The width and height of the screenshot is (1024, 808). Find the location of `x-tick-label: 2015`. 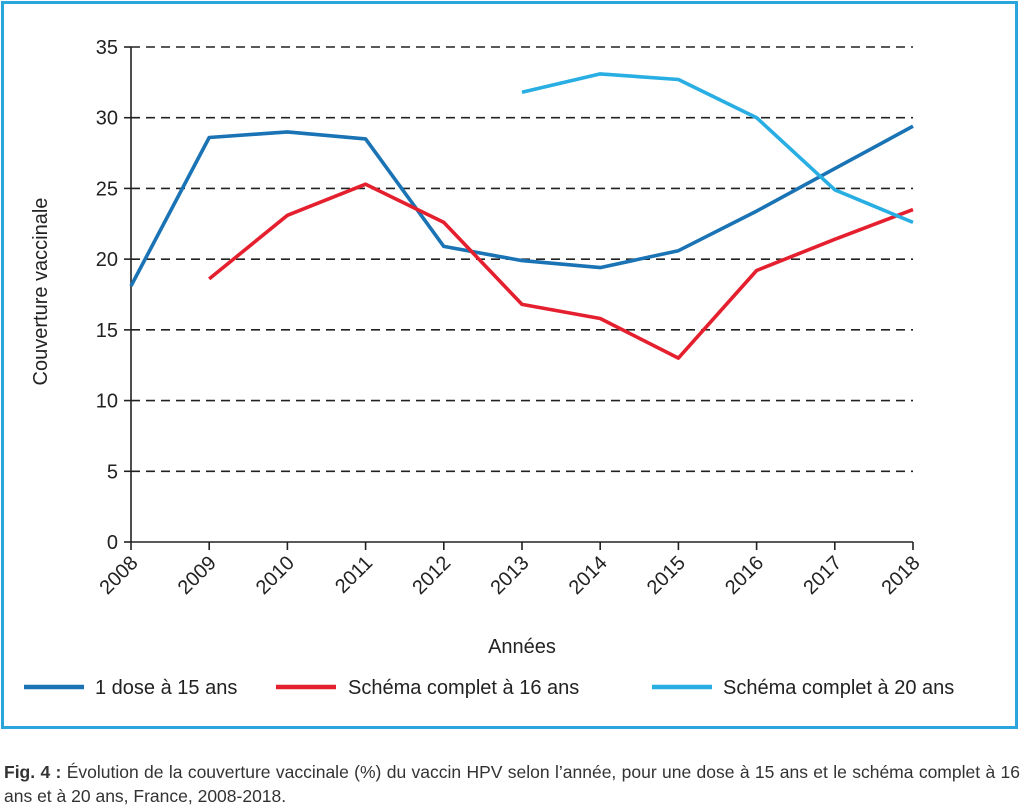

x-tick-label: 2015 is located at coordinates (666, 575).